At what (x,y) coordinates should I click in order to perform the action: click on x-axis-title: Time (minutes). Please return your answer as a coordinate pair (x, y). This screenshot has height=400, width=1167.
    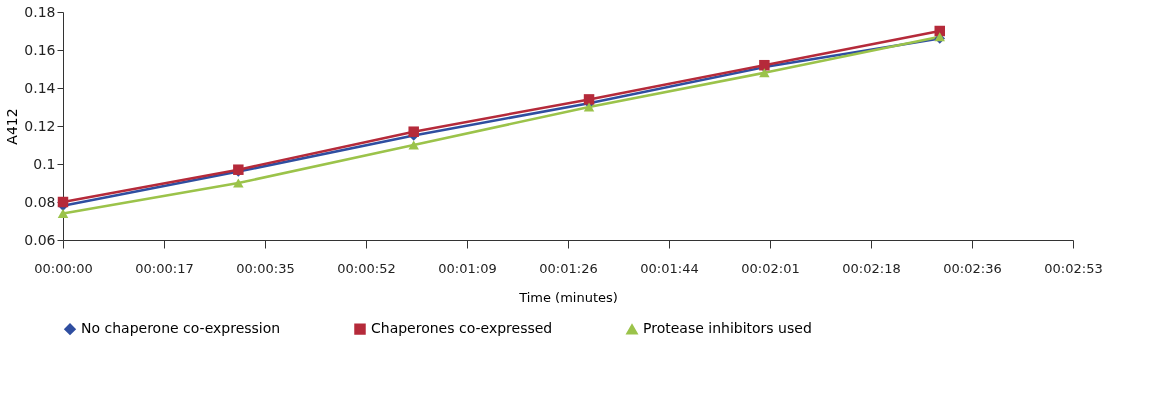
    Looking at the image, I should click on (568, 297).